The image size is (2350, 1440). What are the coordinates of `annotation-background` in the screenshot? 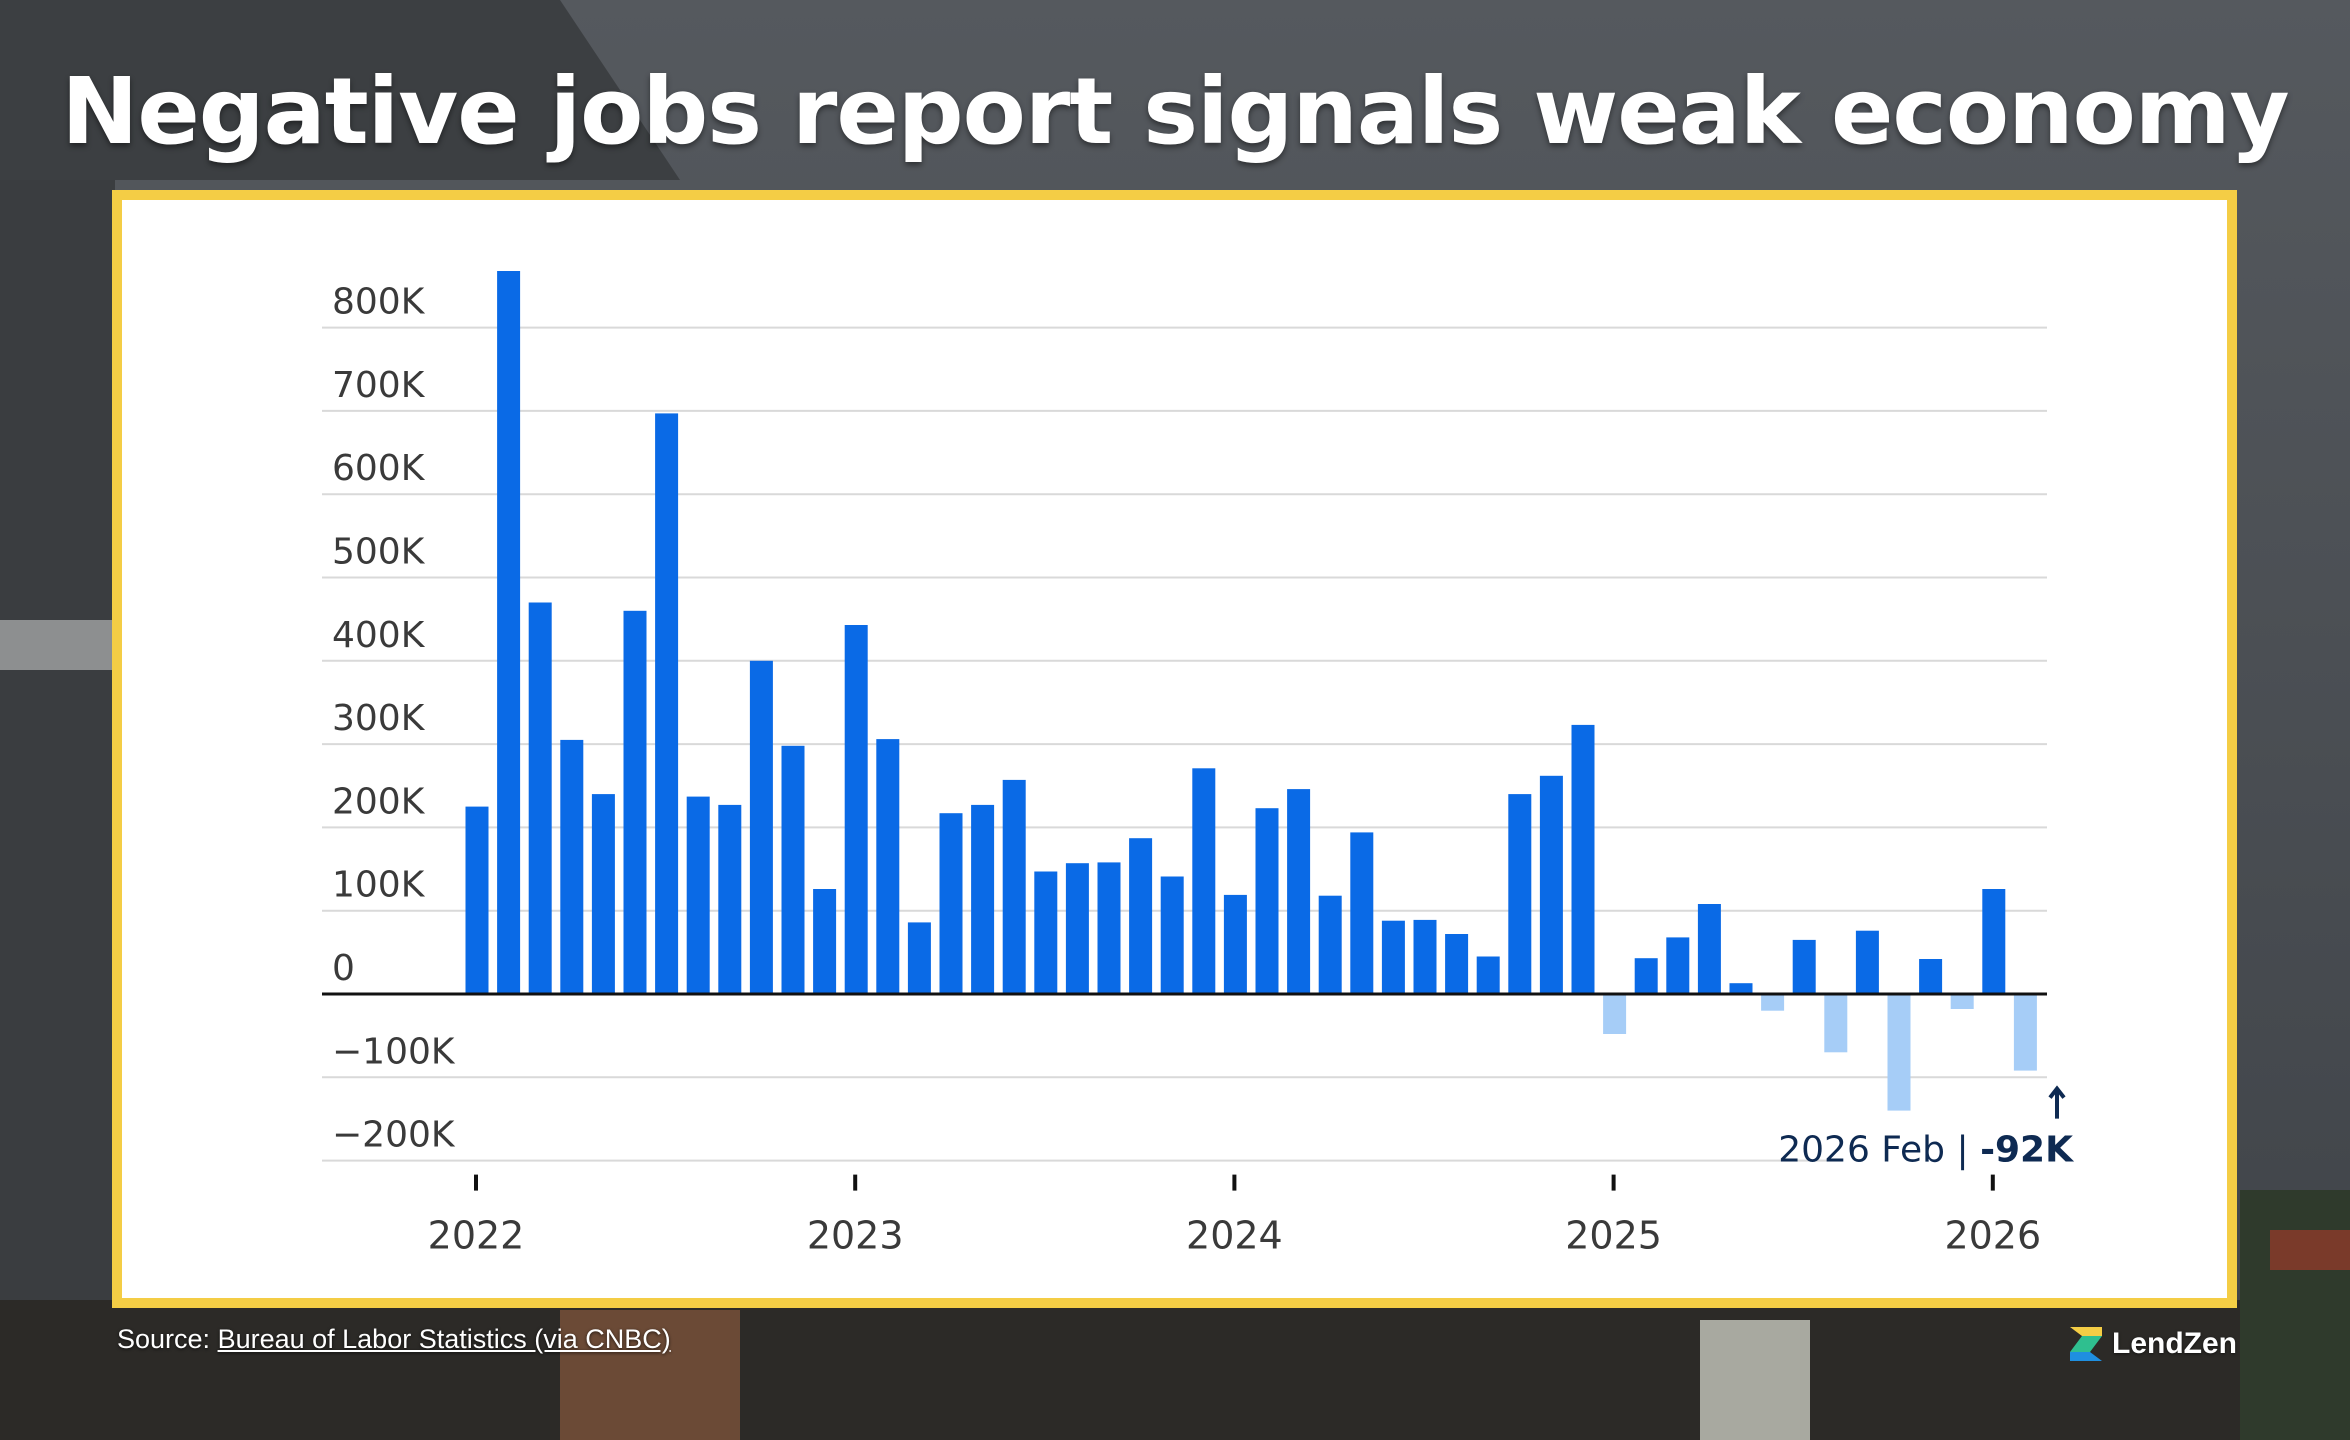 It's located at (1959, 1147).